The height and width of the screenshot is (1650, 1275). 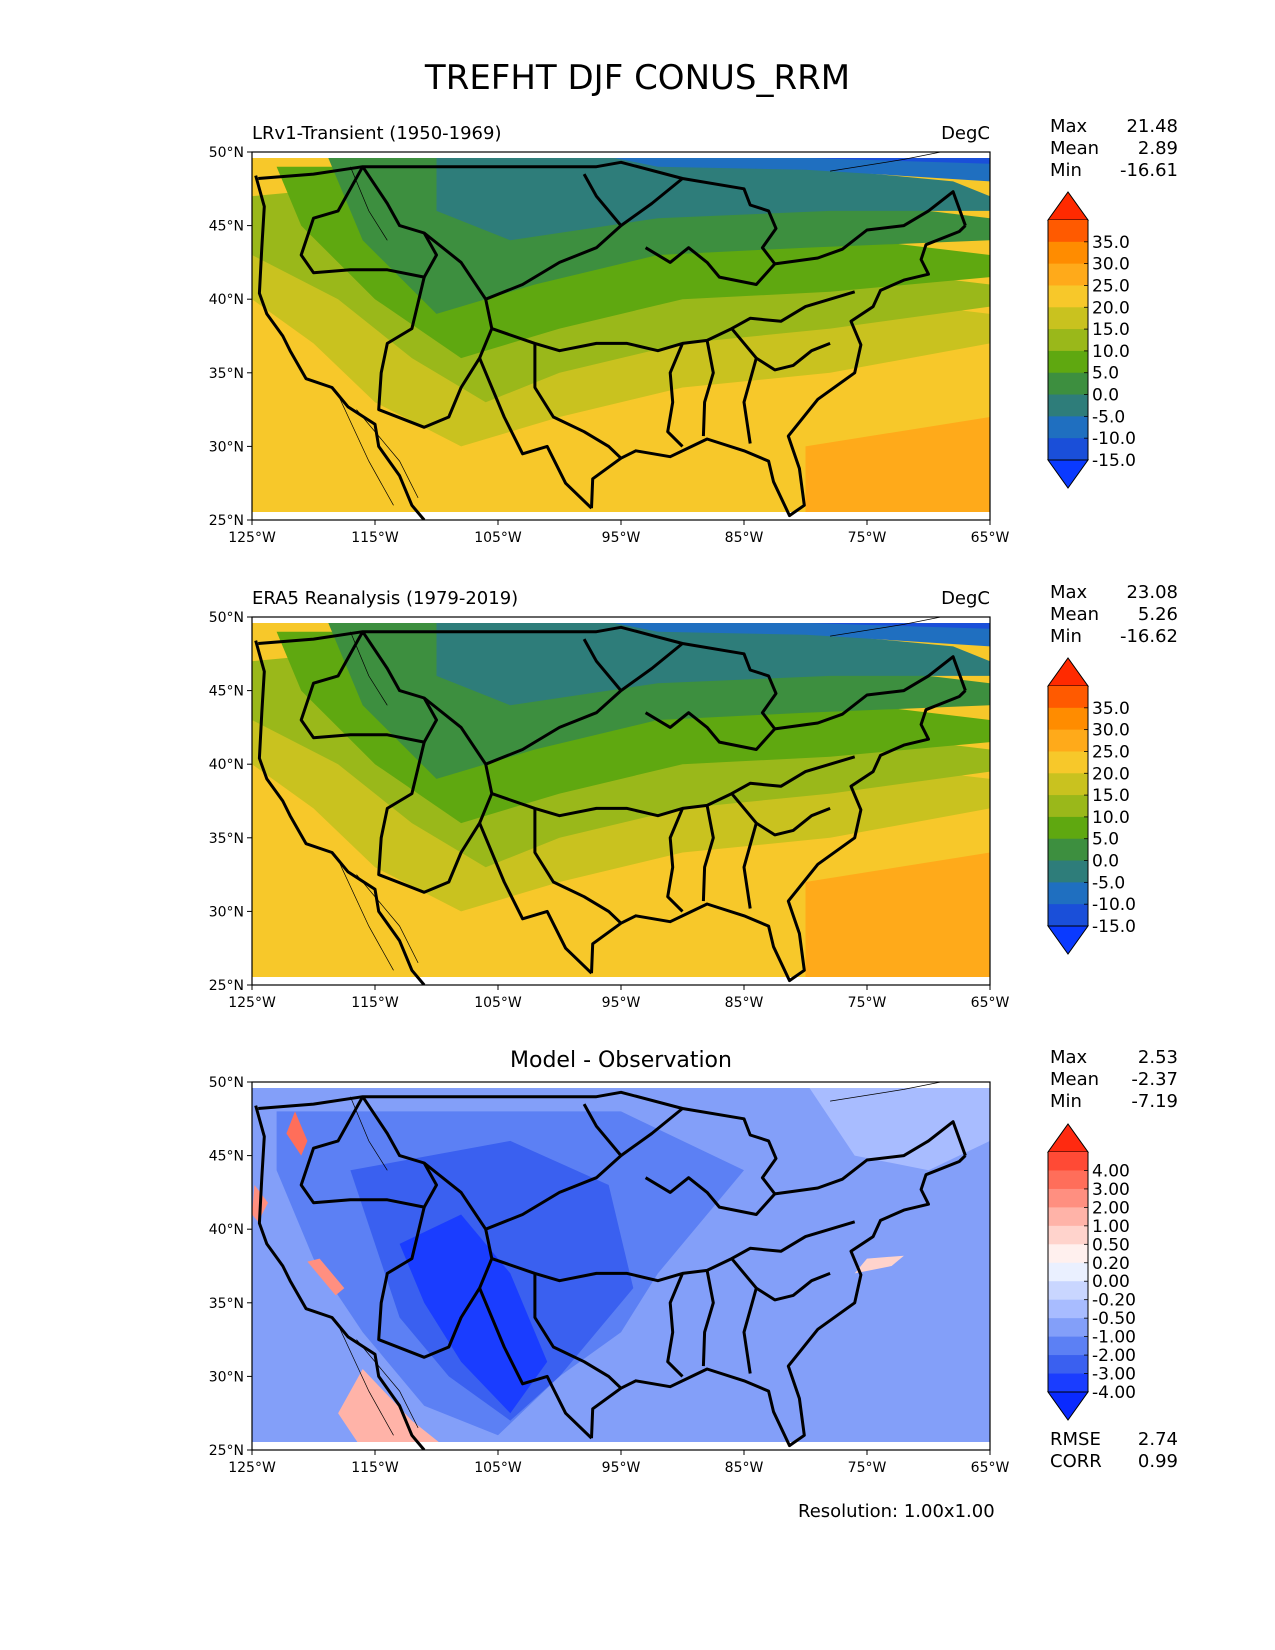 What do you see at coordinates (385, 598) in the screenshot?
I see `panel-2-title: ERA5 Reanalysis (1979-2019)` at bounding box center [385, 598].